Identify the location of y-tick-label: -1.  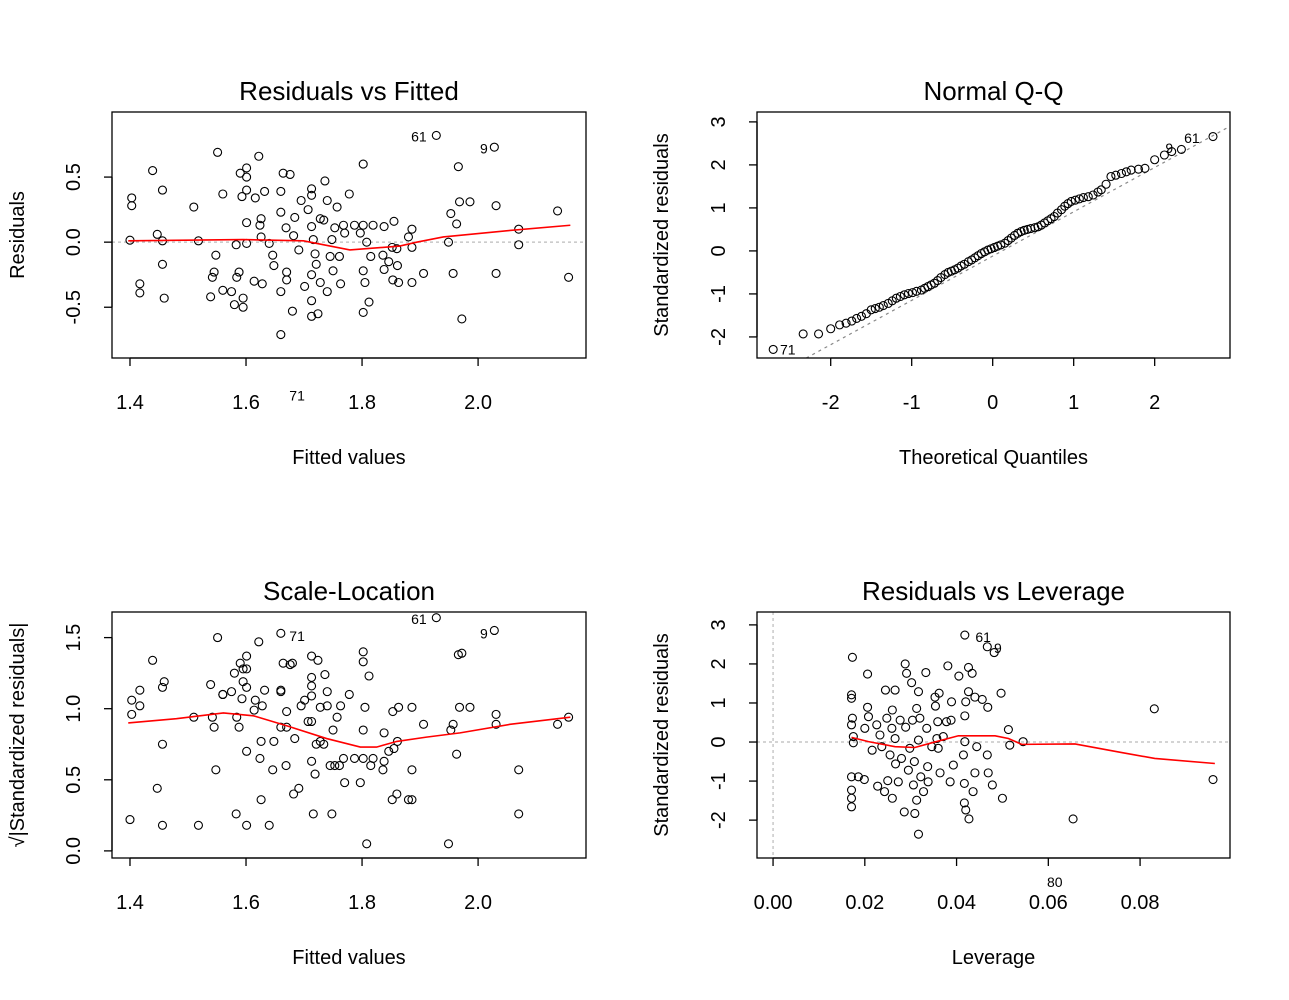
(719, 294).